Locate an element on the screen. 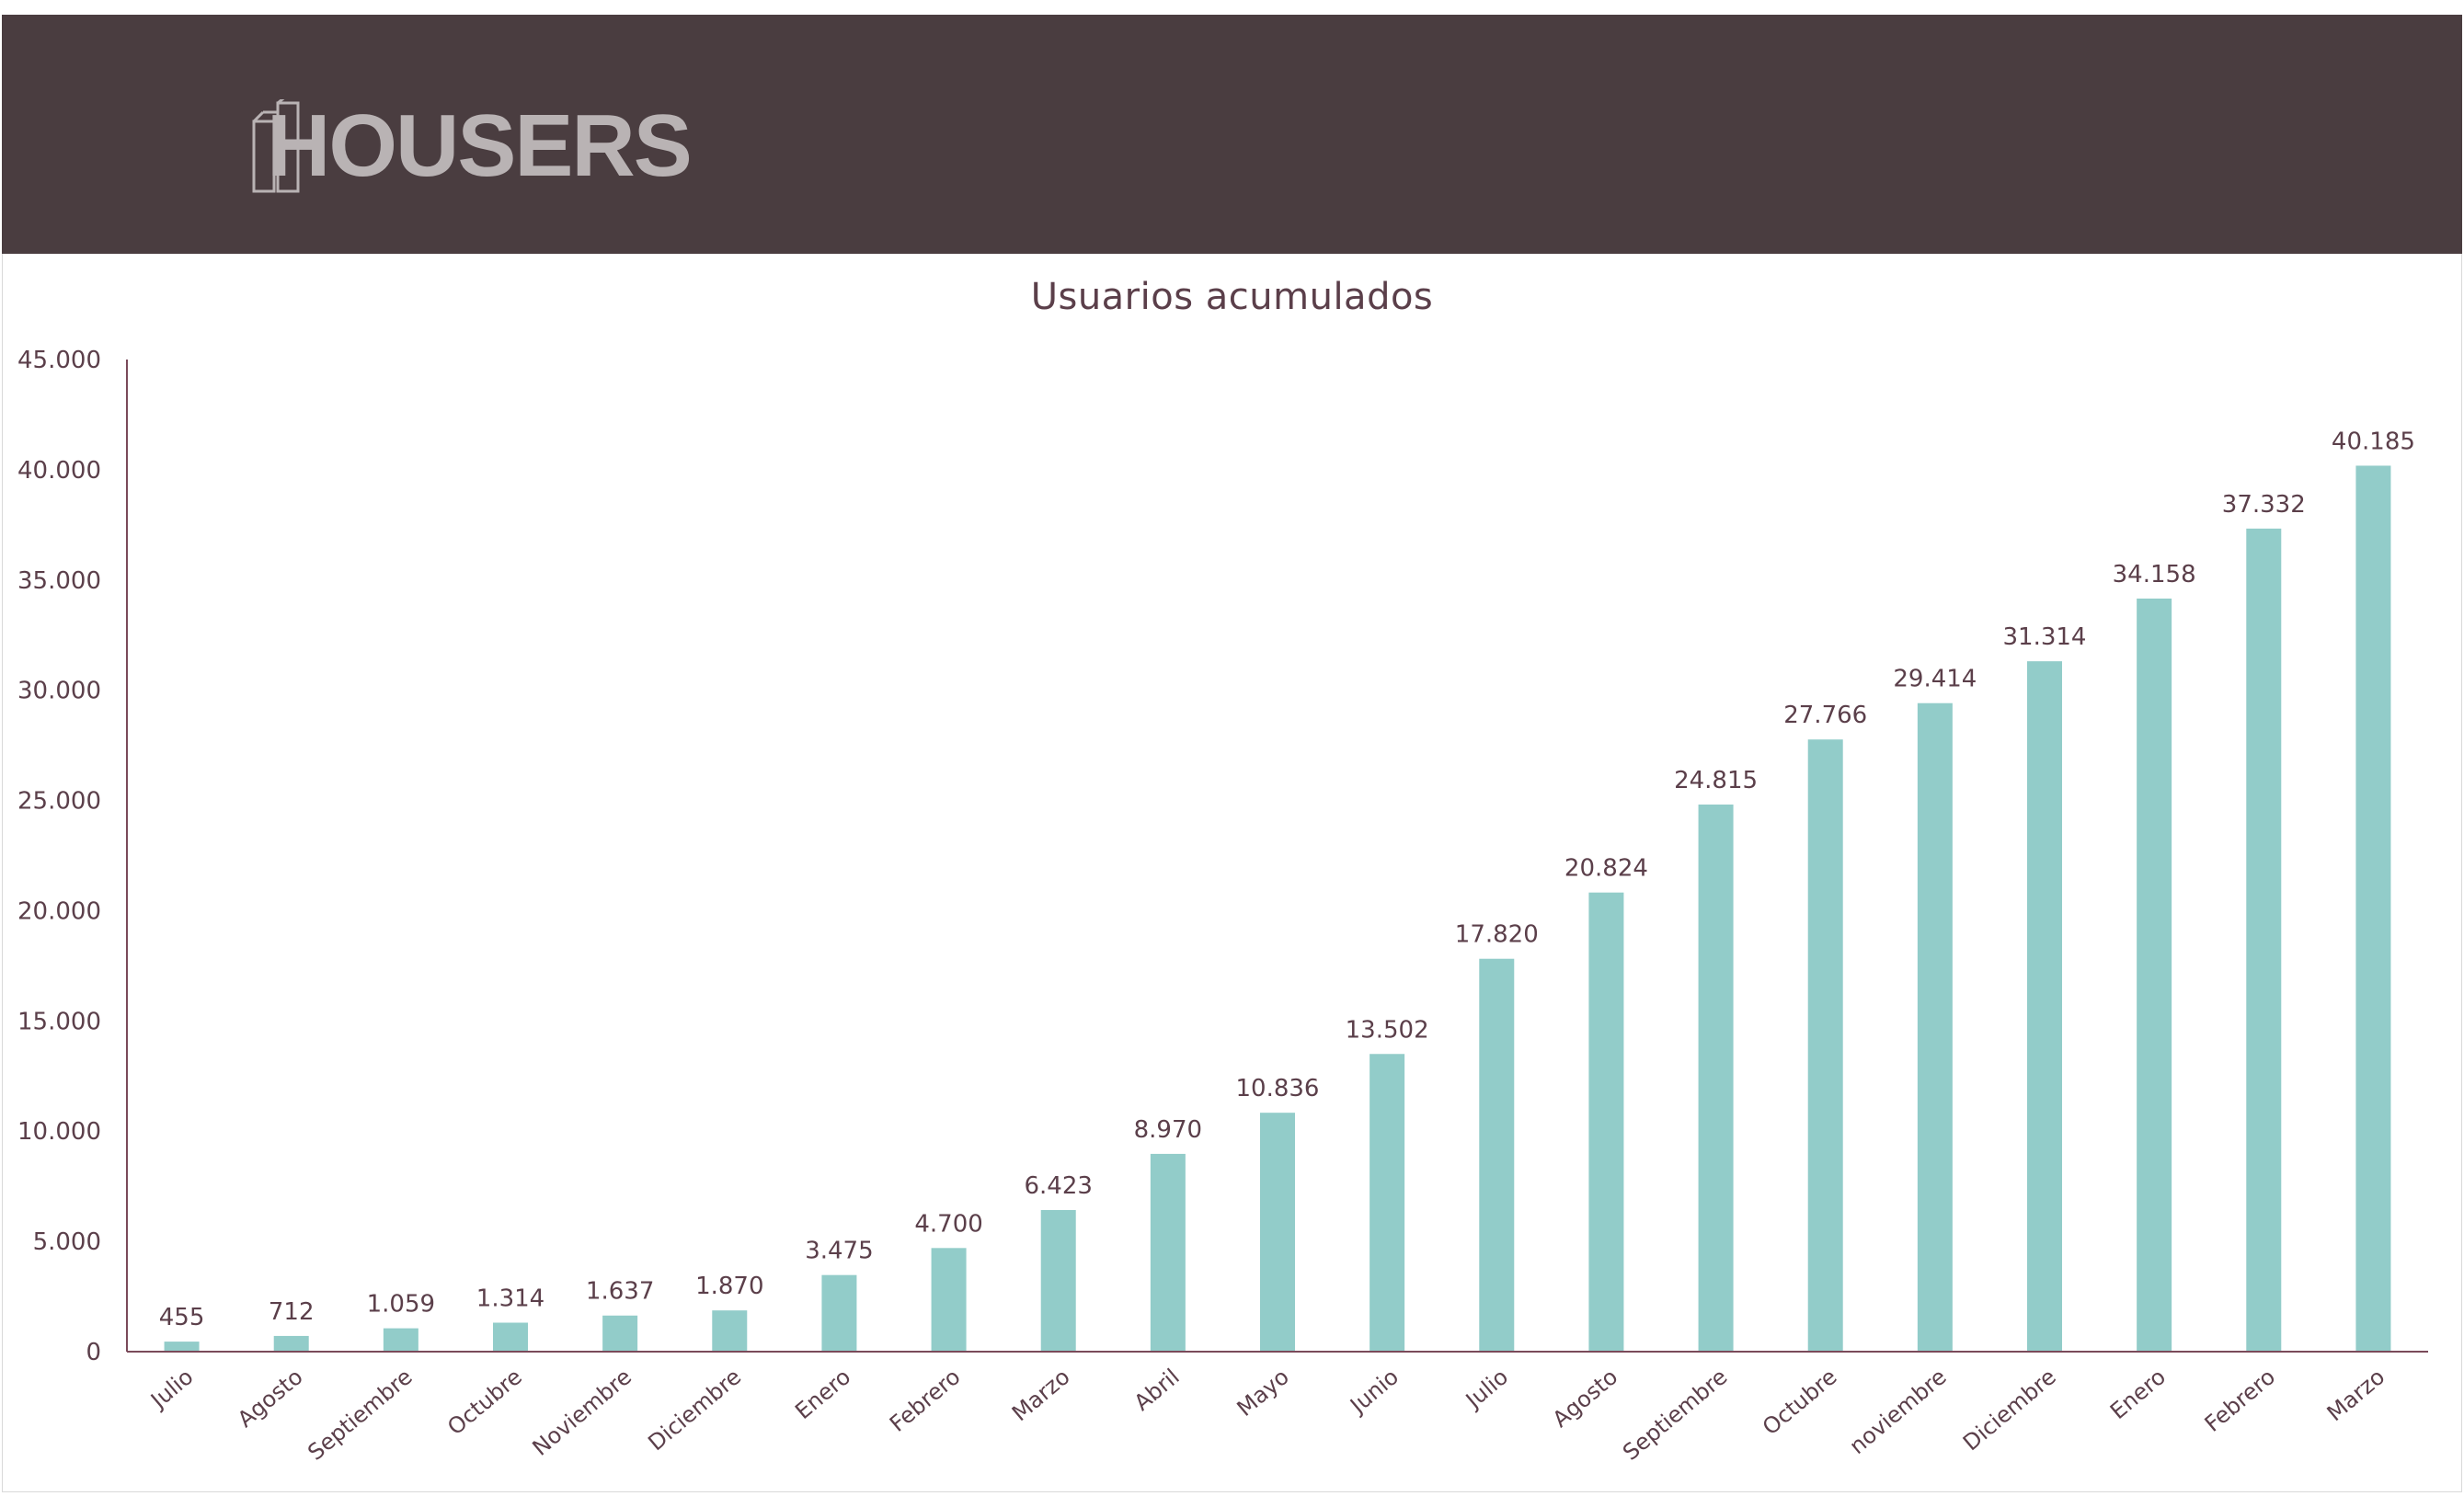 This screenshot has height=1496, width=2464. building-logo-icon is located at coordinates (276, 146).